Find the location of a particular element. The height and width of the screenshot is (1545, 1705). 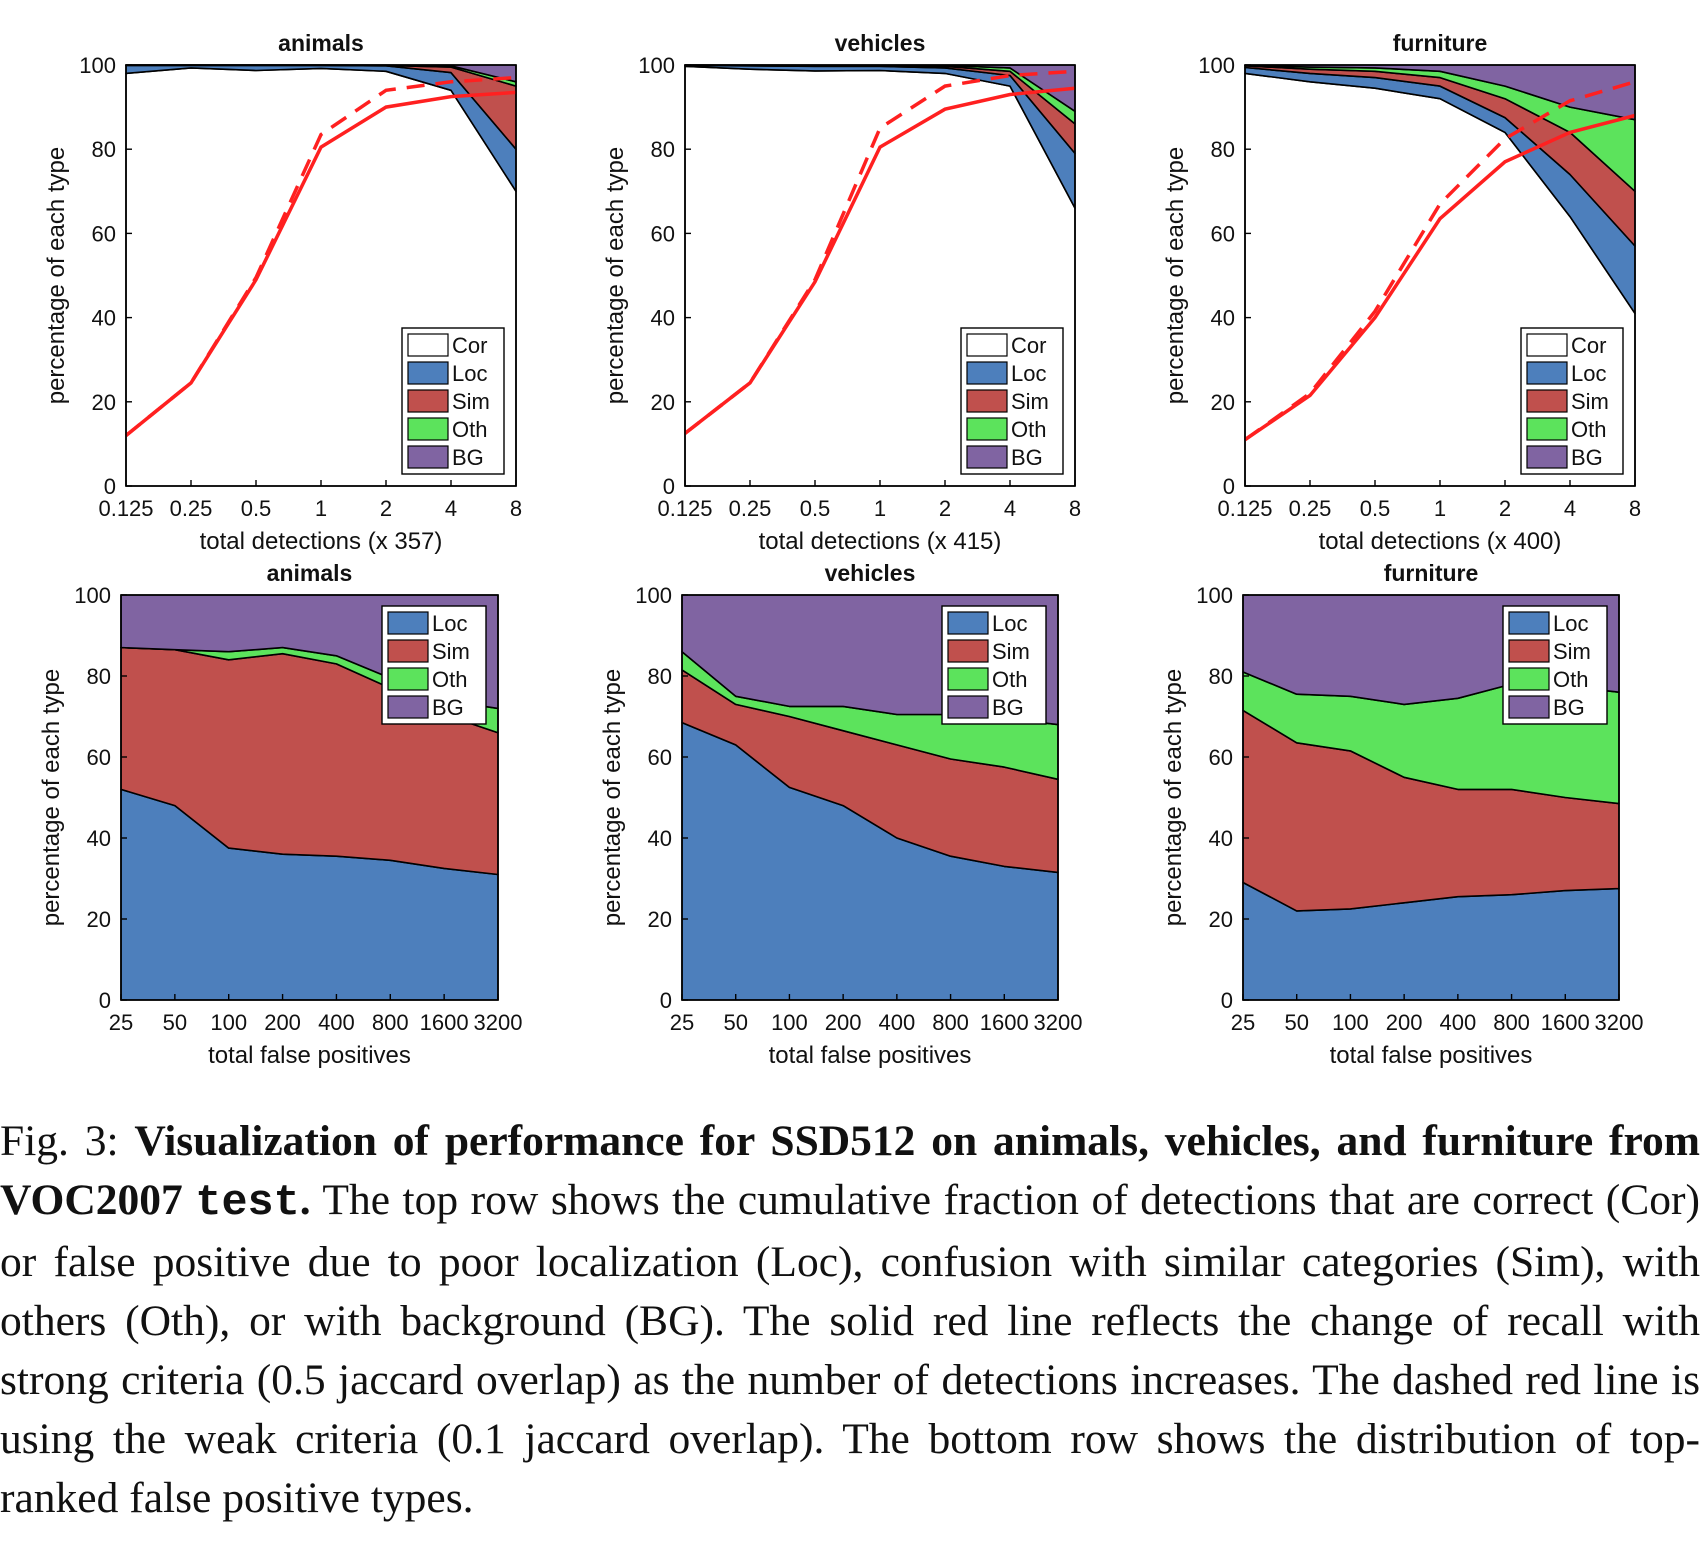

legend-swatch-bg is located at coordinates (1547, 457).